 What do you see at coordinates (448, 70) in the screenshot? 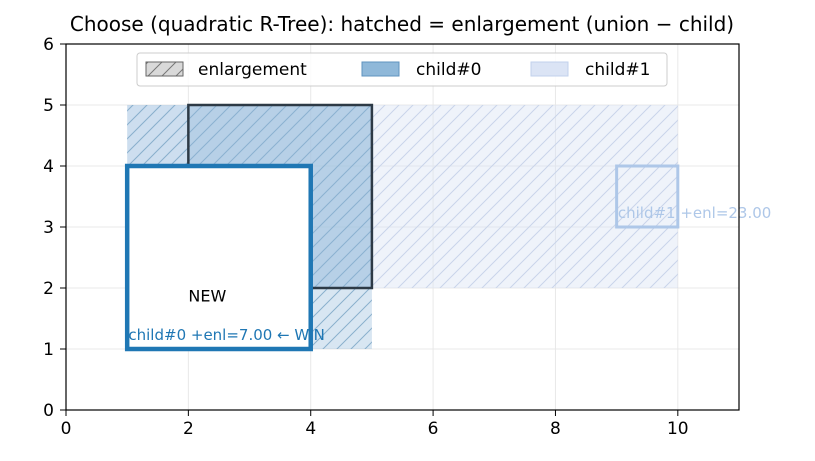
I see `legend-label-child0: child#0` at bounding box center [448, 70].